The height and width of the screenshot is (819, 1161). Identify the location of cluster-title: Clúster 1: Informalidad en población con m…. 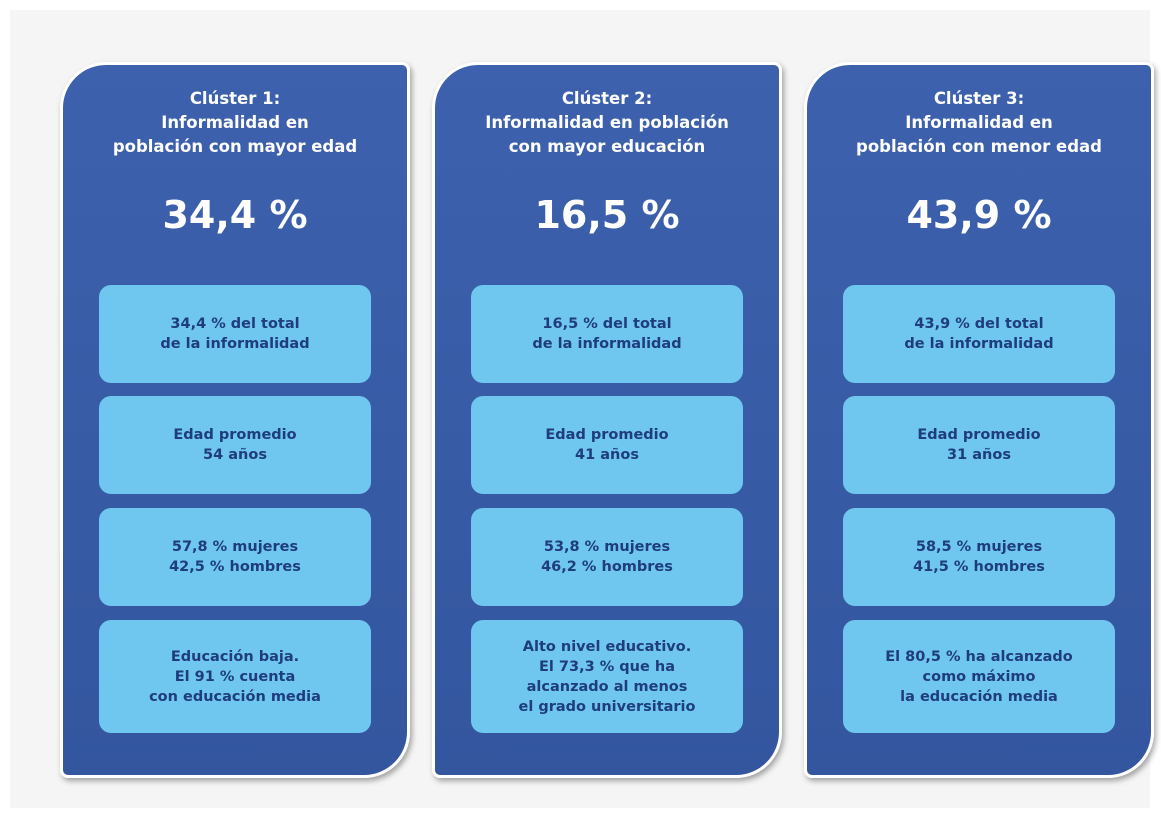
(235, 123).